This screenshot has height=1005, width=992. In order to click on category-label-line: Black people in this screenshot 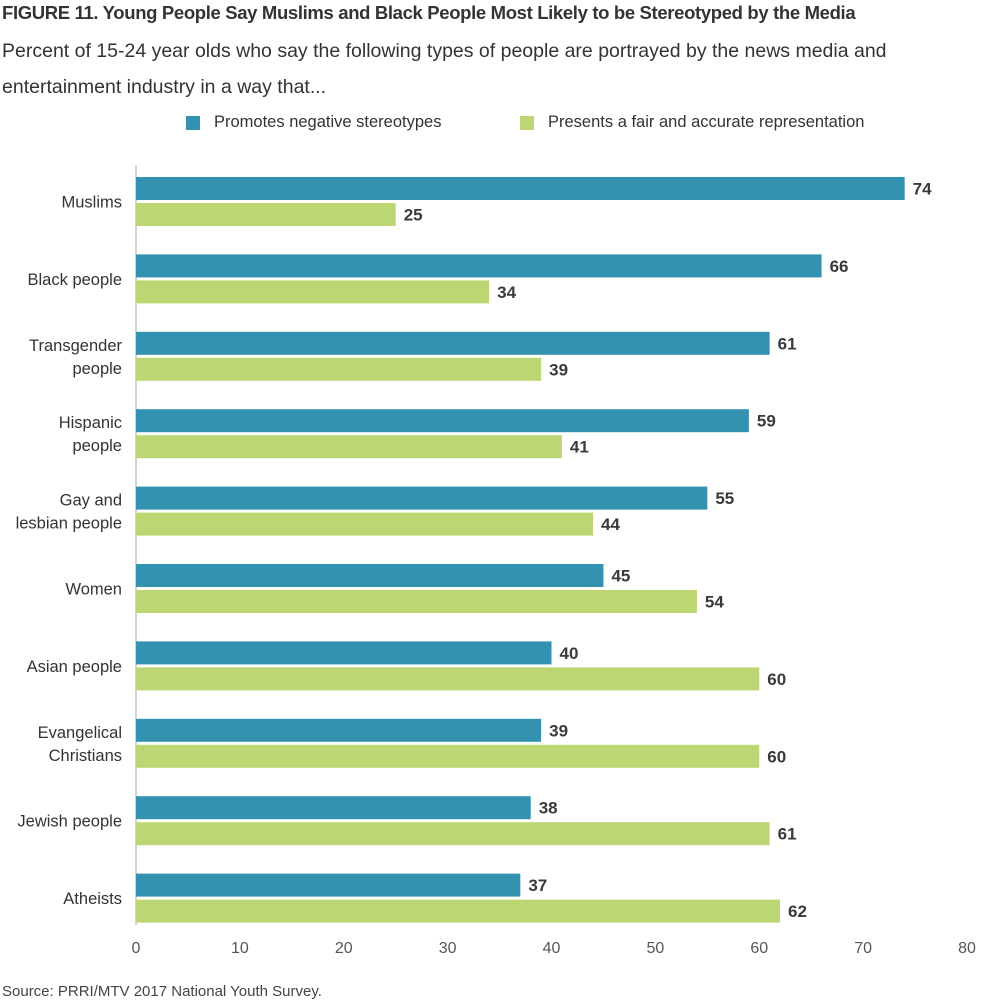, I will do `click(75, 280)`.